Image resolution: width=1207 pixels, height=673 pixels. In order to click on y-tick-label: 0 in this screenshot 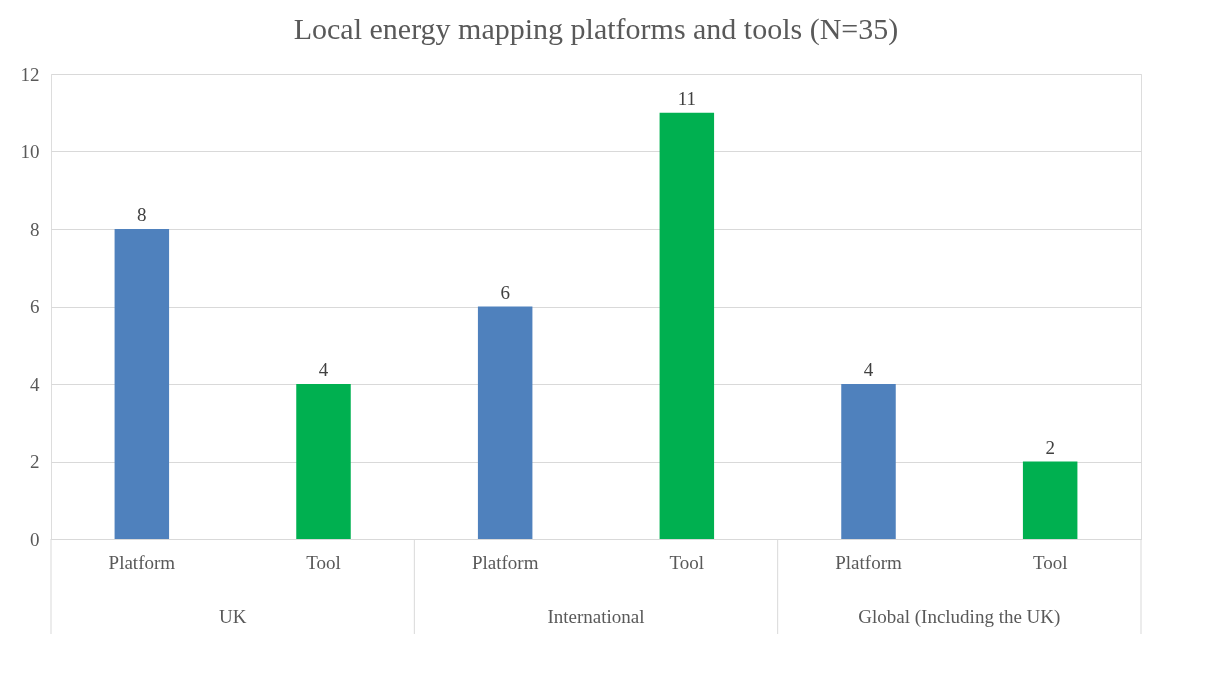, I will do `click(35, 539)`.